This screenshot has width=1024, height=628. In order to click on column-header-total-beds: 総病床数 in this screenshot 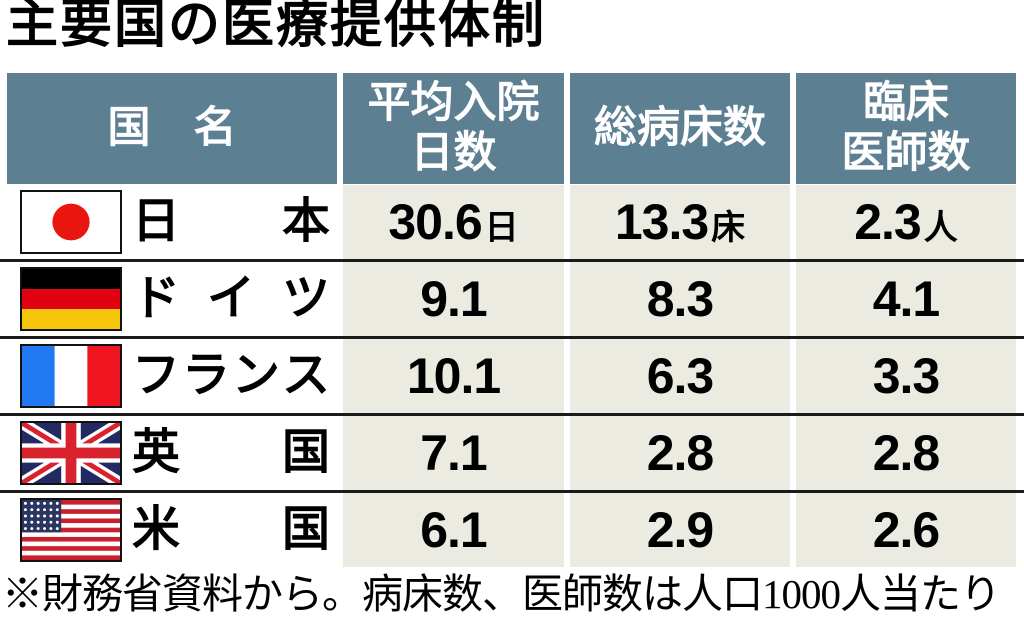, I will do `click(680, 128)`.